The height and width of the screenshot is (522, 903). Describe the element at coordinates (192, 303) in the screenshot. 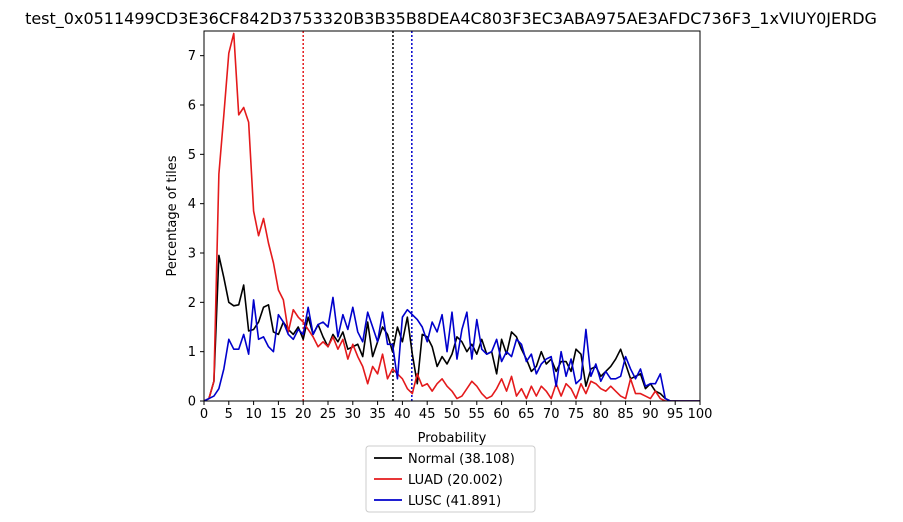

I see `y-tick-label: 2` at that location.